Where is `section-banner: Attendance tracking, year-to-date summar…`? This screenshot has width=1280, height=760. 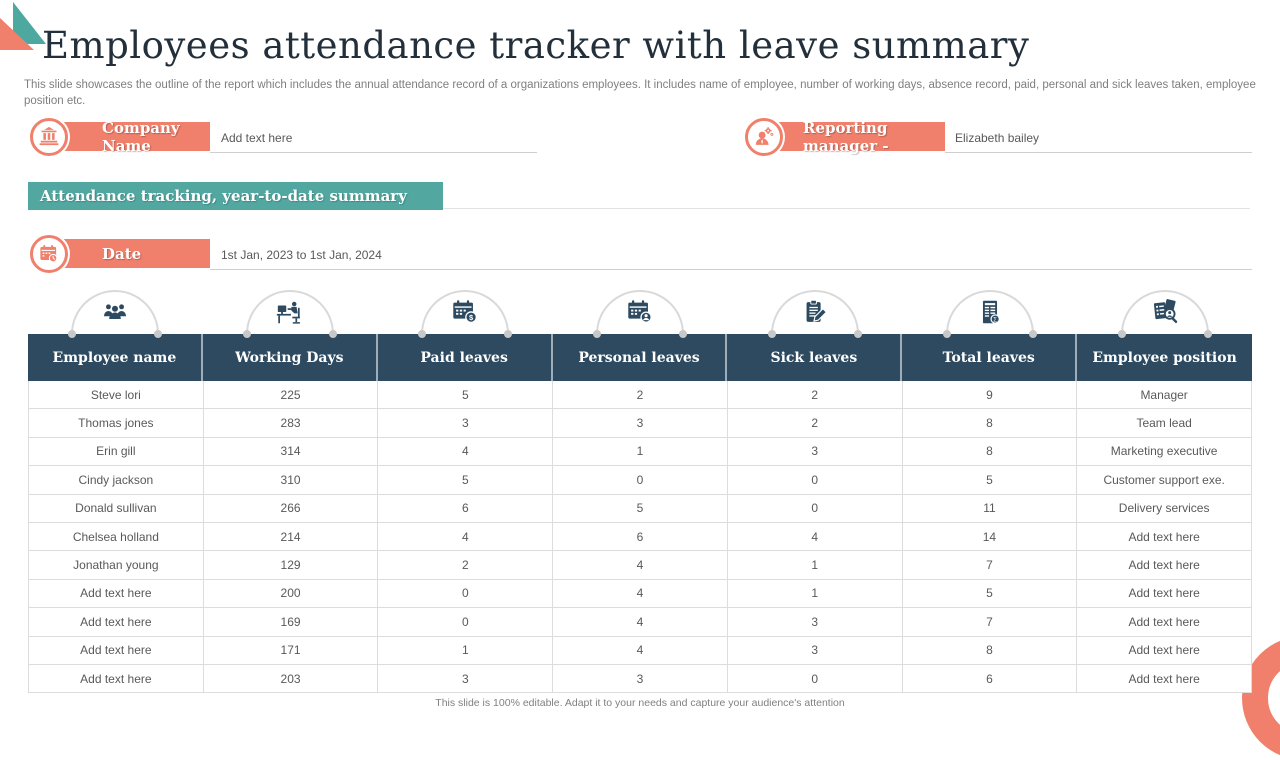
section-banner: Attendance tracking, year-to-date summar… is located at coordinates (235, 196).